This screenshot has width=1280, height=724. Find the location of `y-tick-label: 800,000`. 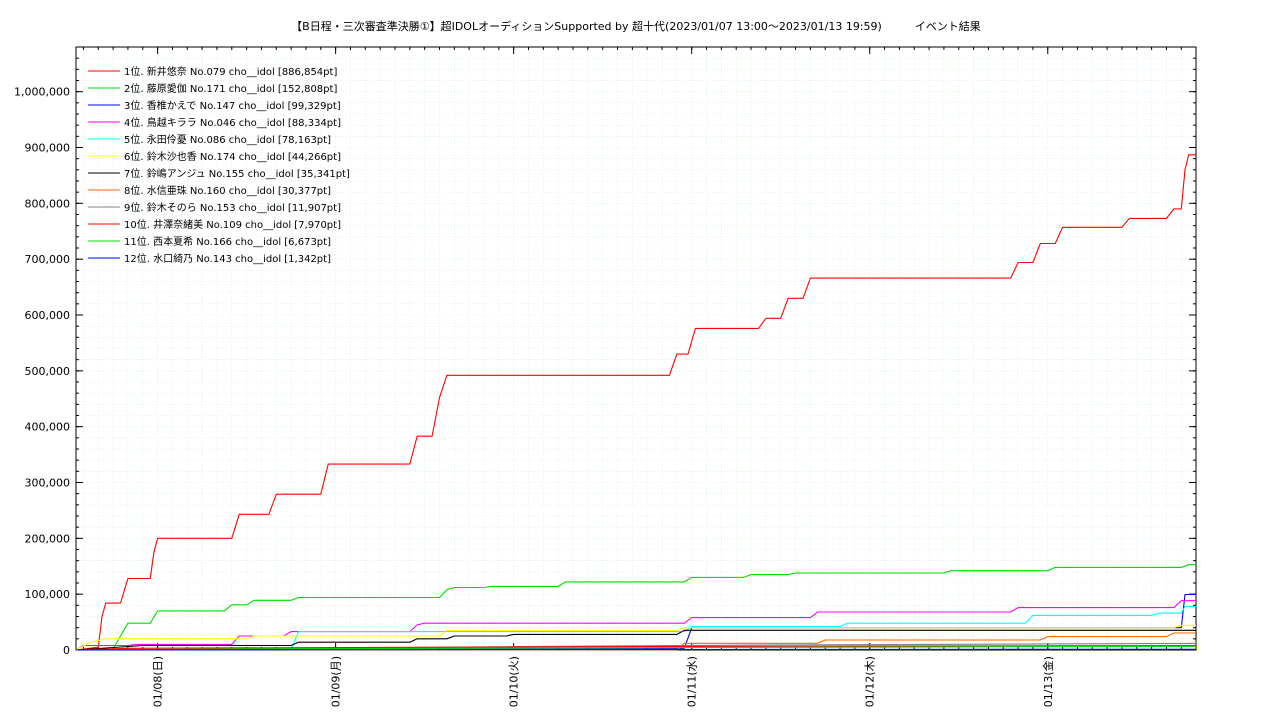

y-tick-label: 800,000 is located at coordinates (48, 203).